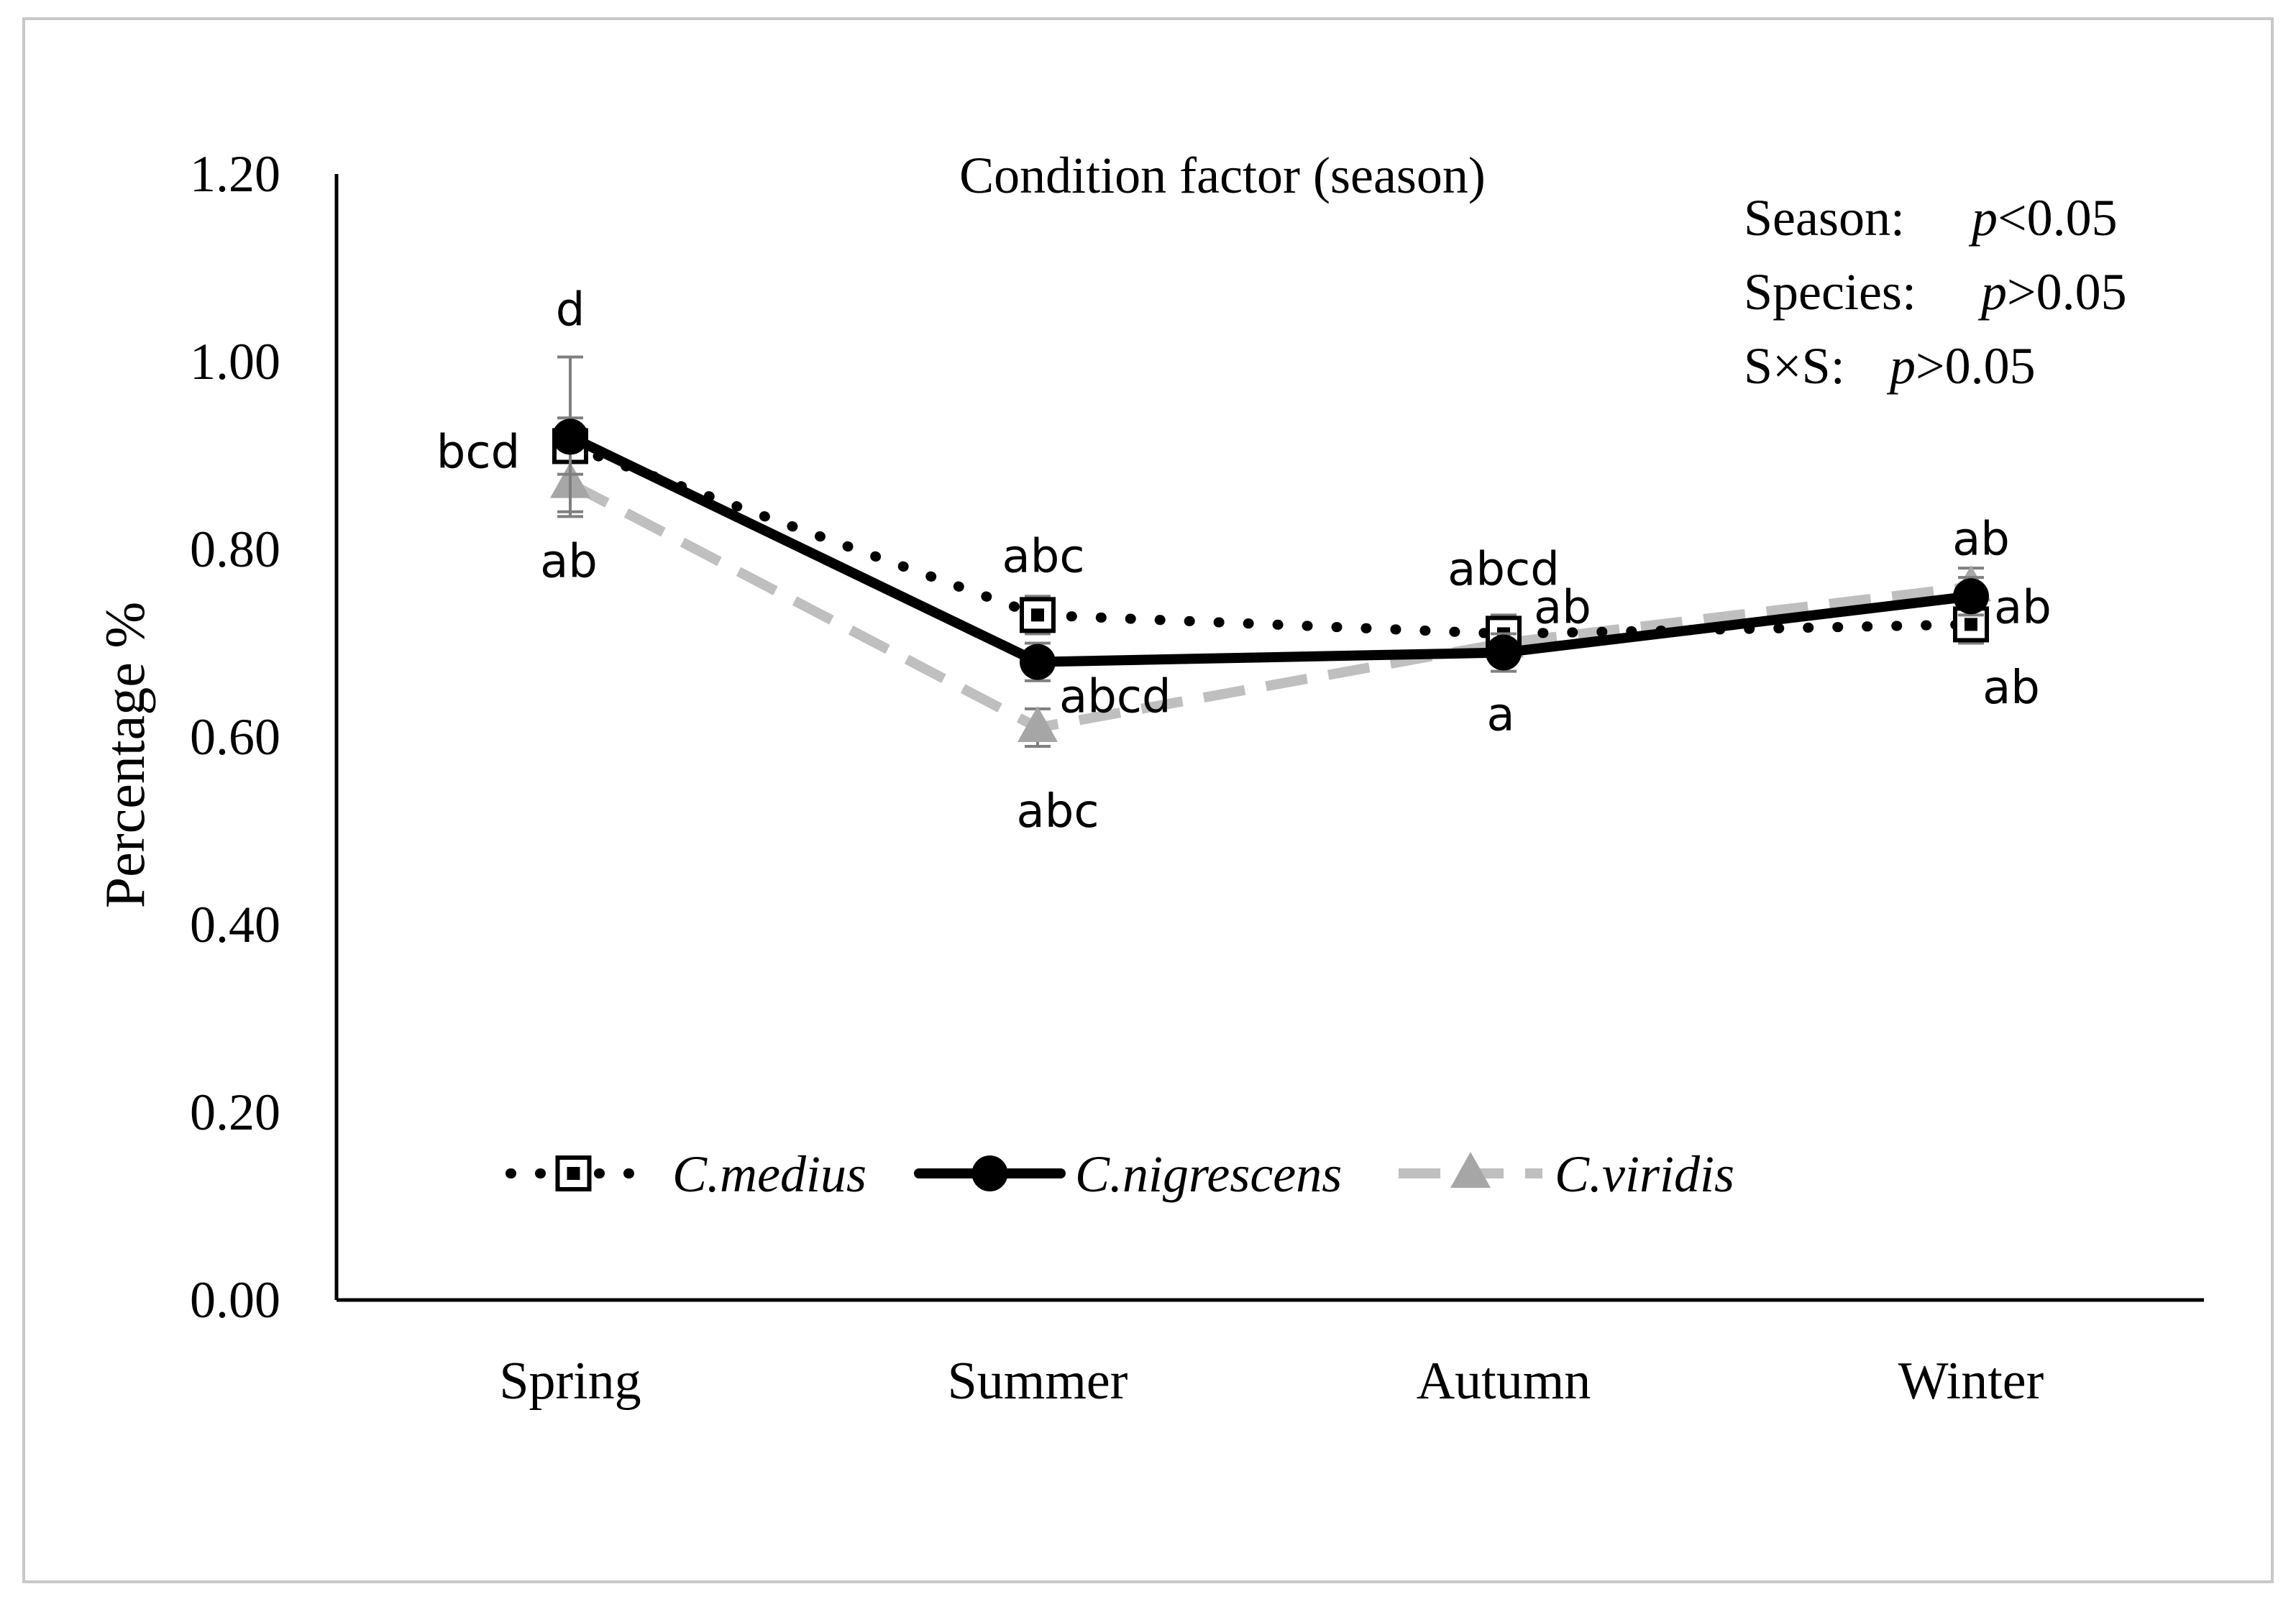 This screenshot has height=1607, width=2296. Describe the element at coordinates (235, 174) in the screenshot. I see `y-tick-label: 1.20` at that location.